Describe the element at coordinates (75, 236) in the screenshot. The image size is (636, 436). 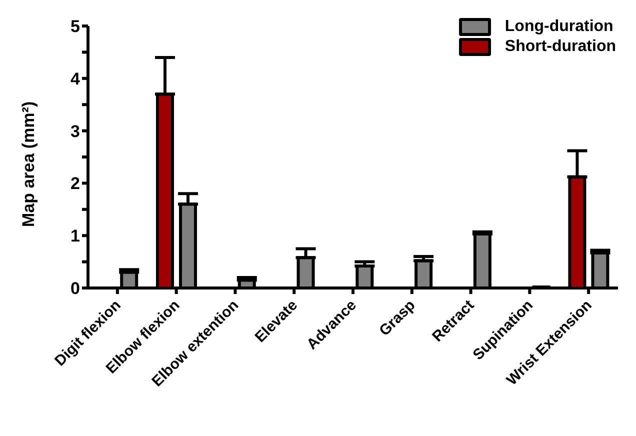
I see `y-tick-label: 1` at that location.